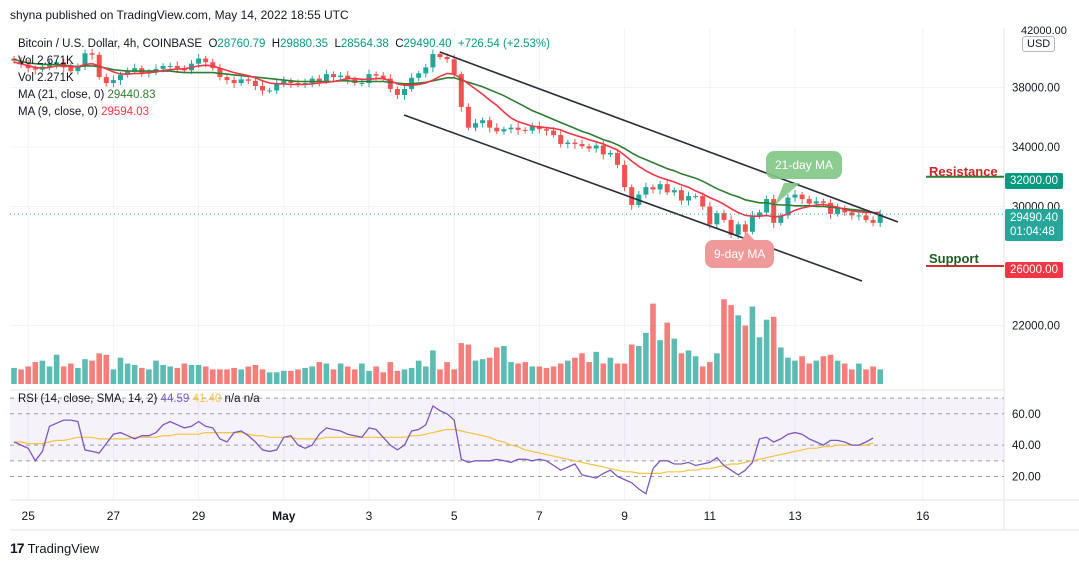 This screenshot has height=565, width=1079. Describe the element at coordinates (175, 399) in the screenshot. I see `rsi-legend-value: 44.59` at that location.